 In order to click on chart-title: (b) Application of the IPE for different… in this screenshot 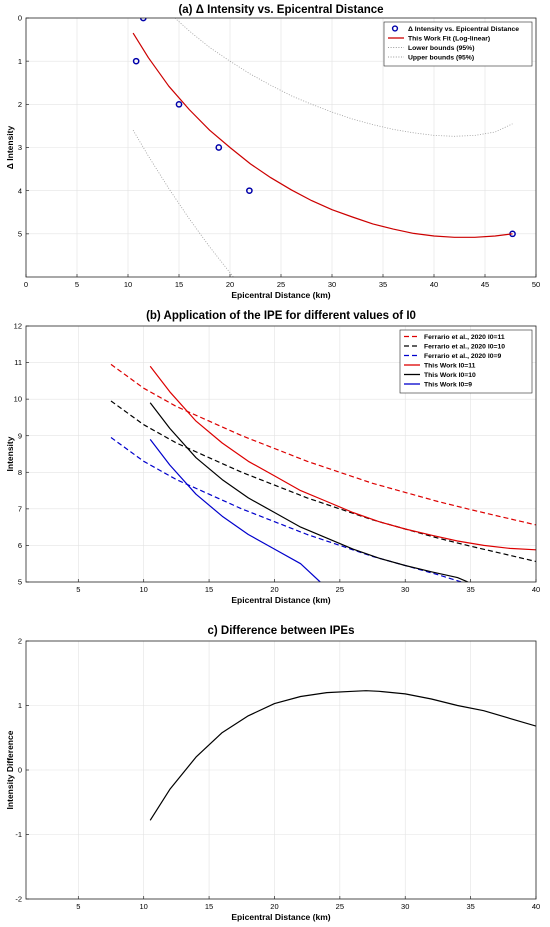, I will do `click(281, 316)`.